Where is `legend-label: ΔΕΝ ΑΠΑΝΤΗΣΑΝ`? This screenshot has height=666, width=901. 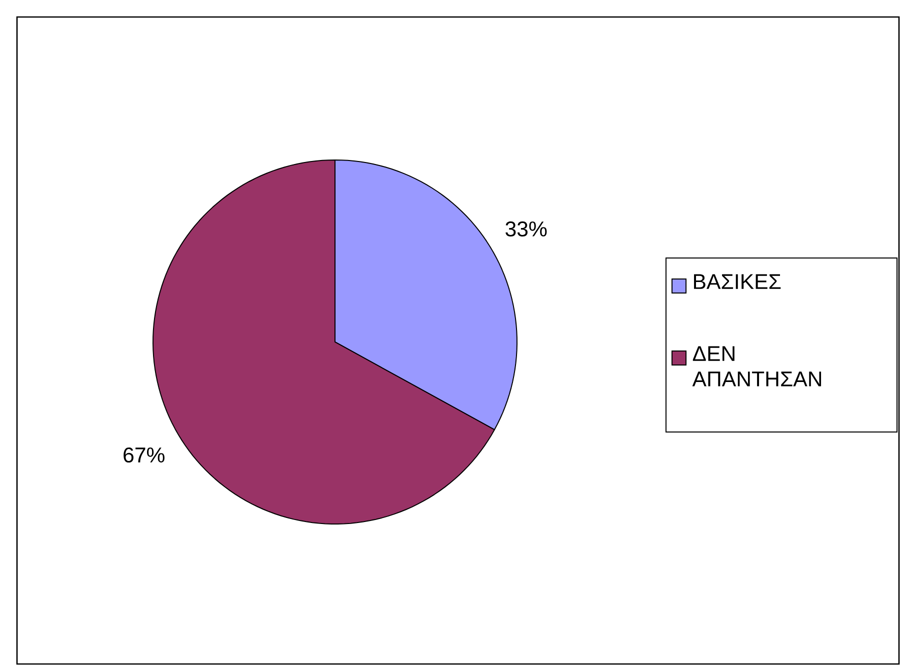
legend-label: ΔΕΝ ΑΠΑΝΤΗΣΑΝ is located at coordinates (757, 366).